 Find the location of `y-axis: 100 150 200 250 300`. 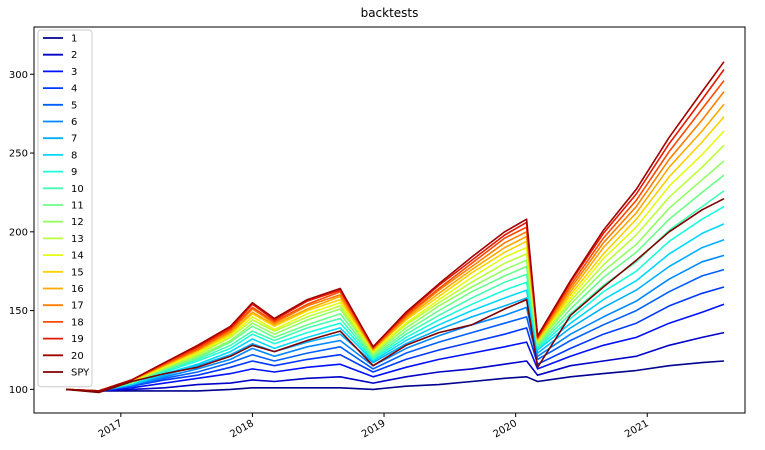

y-axis: 100 150 200 250 300 is located at coordinates (21, 233).